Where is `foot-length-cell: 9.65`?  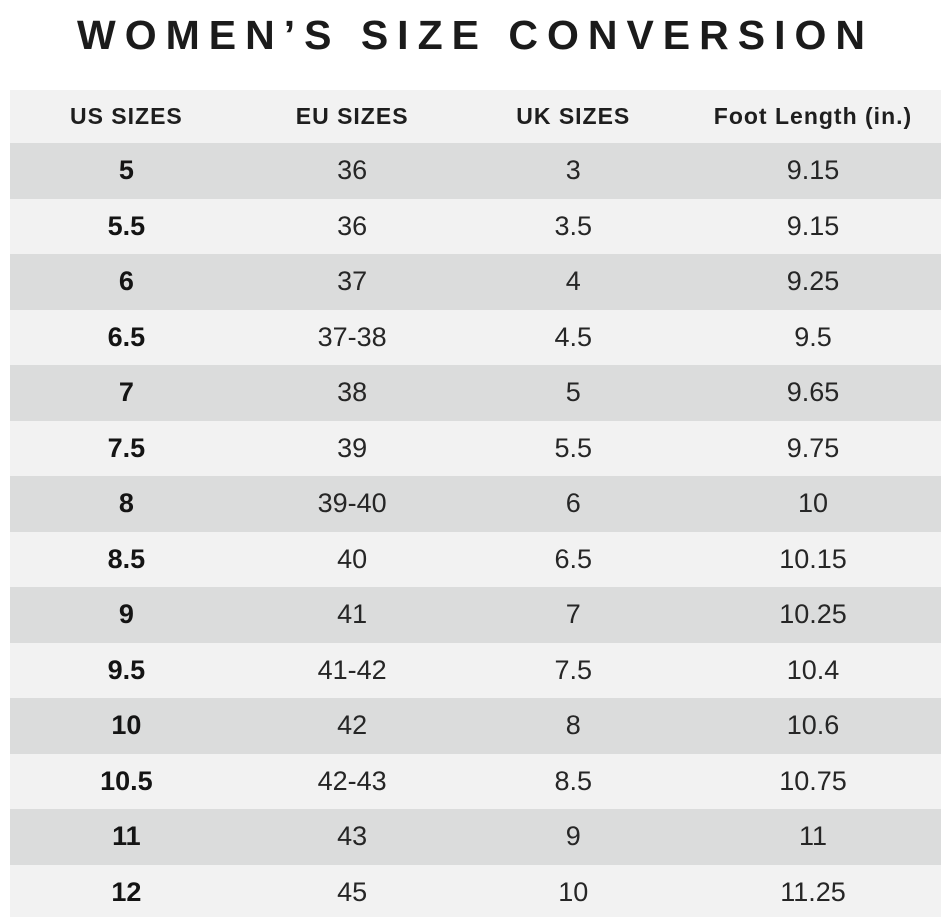
foot-length-cell: 9.65 is located at coordinates (813, 392).